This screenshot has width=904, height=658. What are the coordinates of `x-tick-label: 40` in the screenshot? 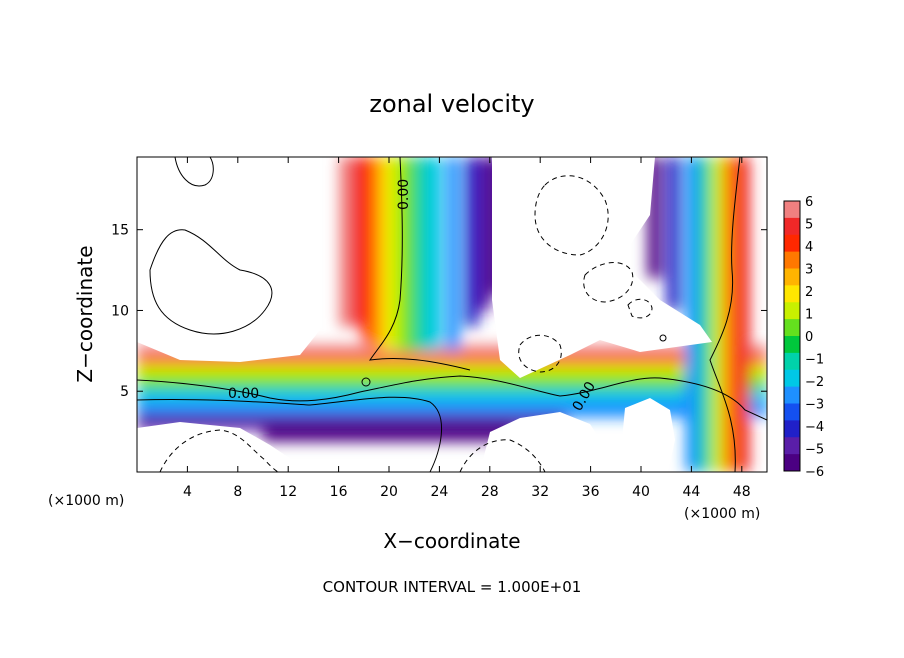 It's located at (641, 492).